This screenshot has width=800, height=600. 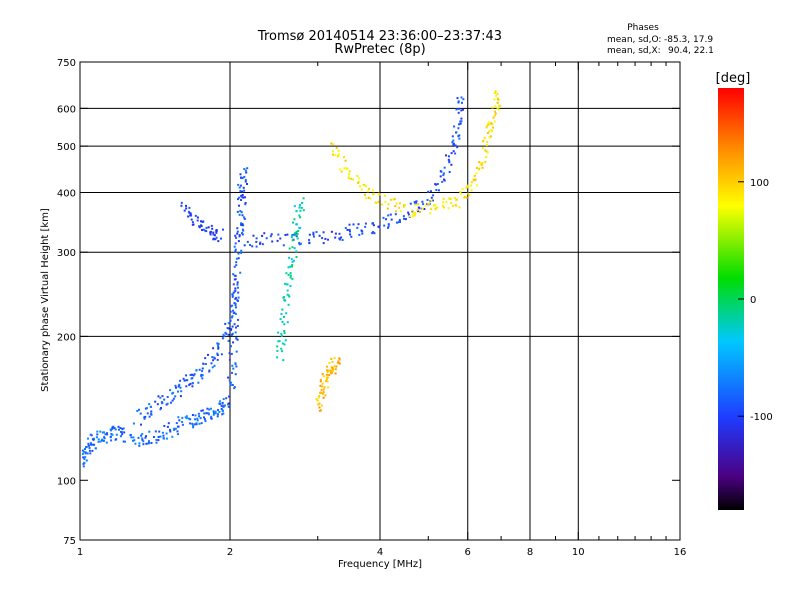 What do you see at coordinates (379, 36) in the screenshot?
I see `chart-title: Tromsø 20140514 23:36:00–23:37:43` at bounding box center [379, 36].